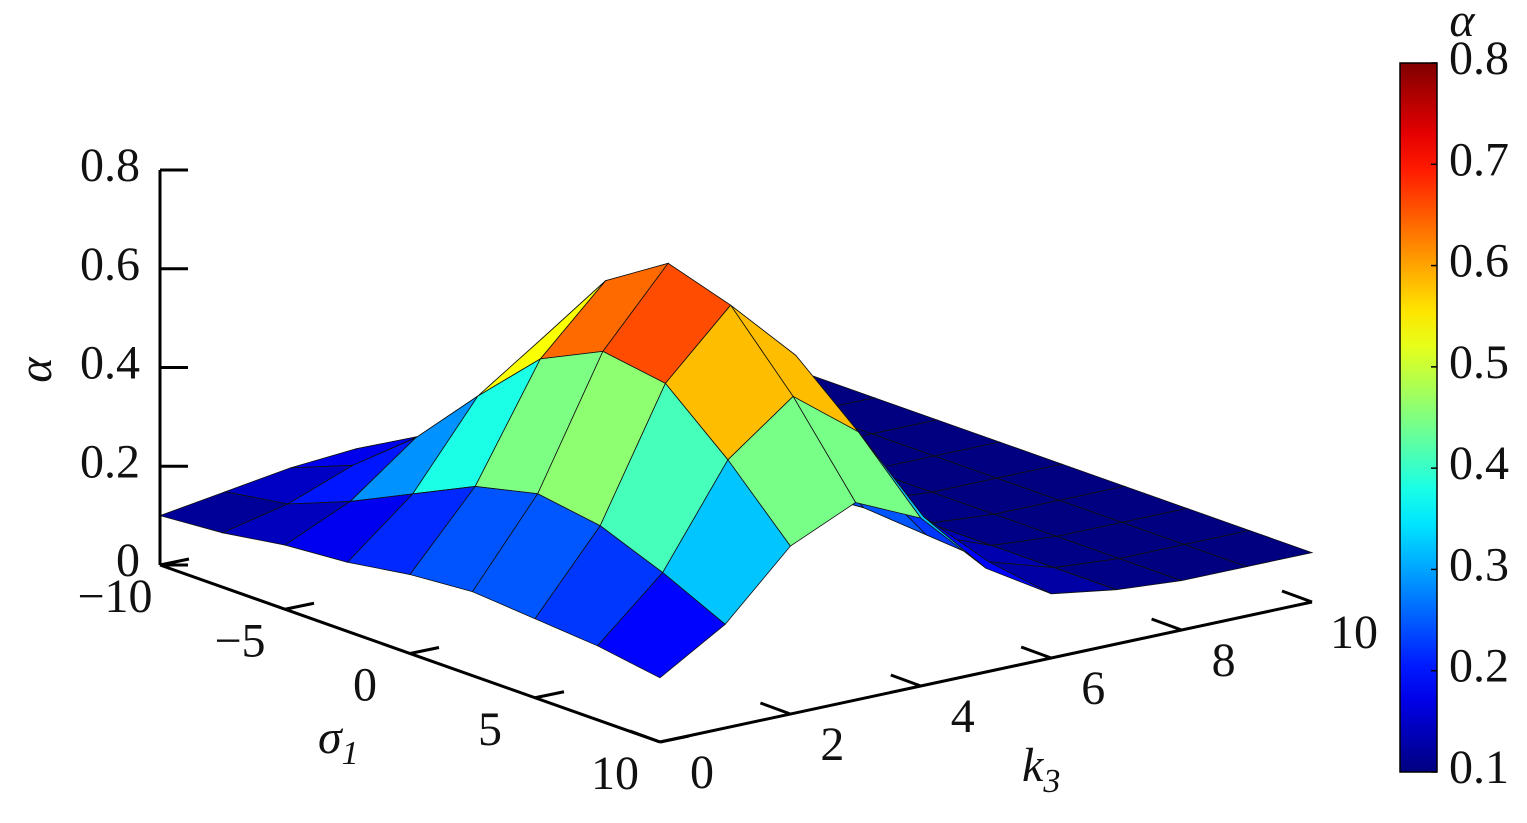 The image size is (1527, 823). What do you see at coordinates (1479, 58) in the screenshot?
I see `colorbar-tick-label: 0.8` at bounding box center [1479, 58].